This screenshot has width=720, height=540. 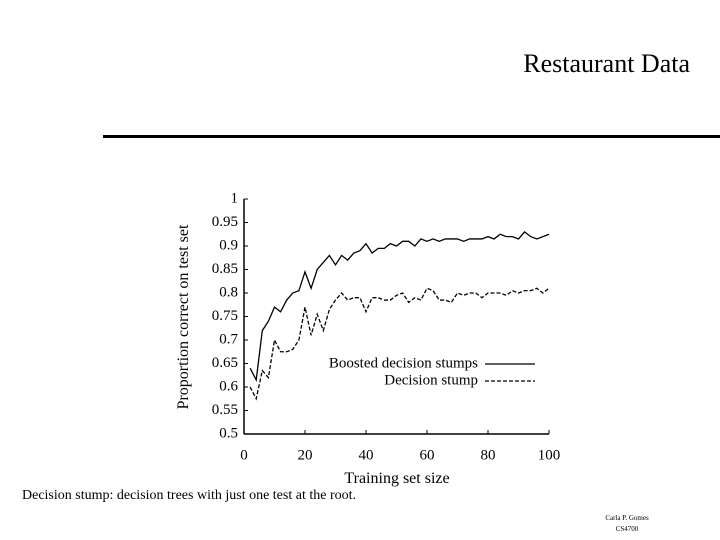 I want to click on y-tick-label: 0.95, so click(x=225, y=222).